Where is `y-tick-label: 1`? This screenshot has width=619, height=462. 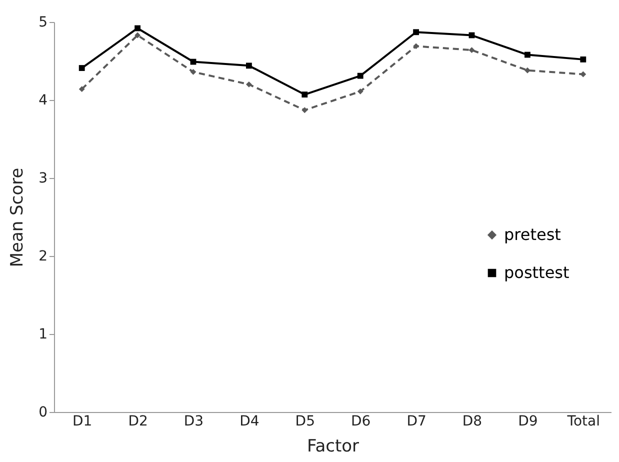
y-tick-label: 1 is located at coordinates (43, 334).